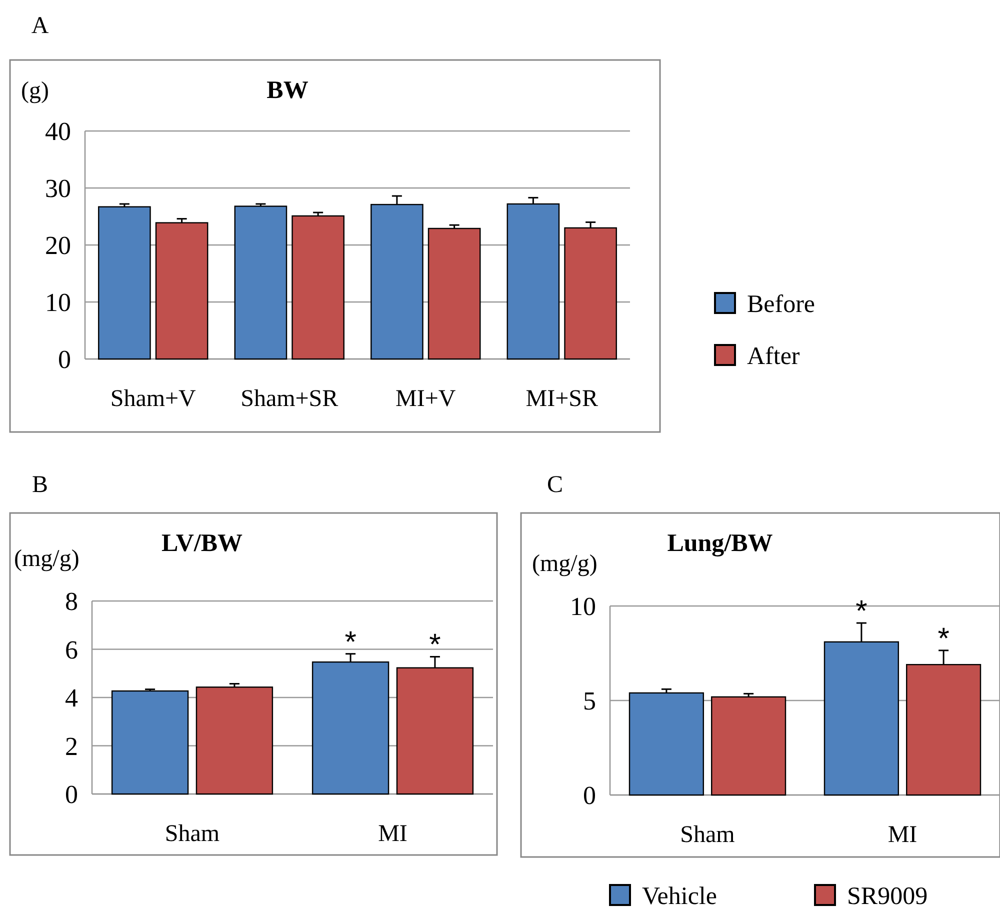  What do you see at coordinates (153, 399) in the screenshot?
I see `x-tick-label: Sham+V` at bounding box center [153, 399].